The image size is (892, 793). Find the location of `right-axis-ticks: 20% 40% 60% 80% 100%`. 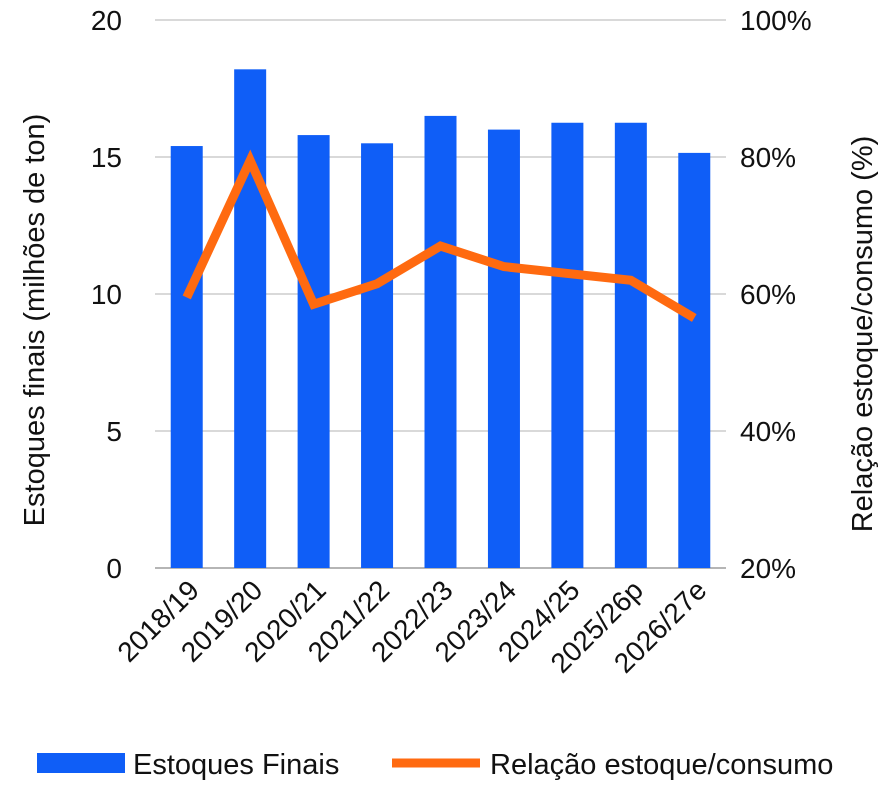

right-axis-ticks: 20% 40% 60% 80% 100% is located at coordinates (776, 294).